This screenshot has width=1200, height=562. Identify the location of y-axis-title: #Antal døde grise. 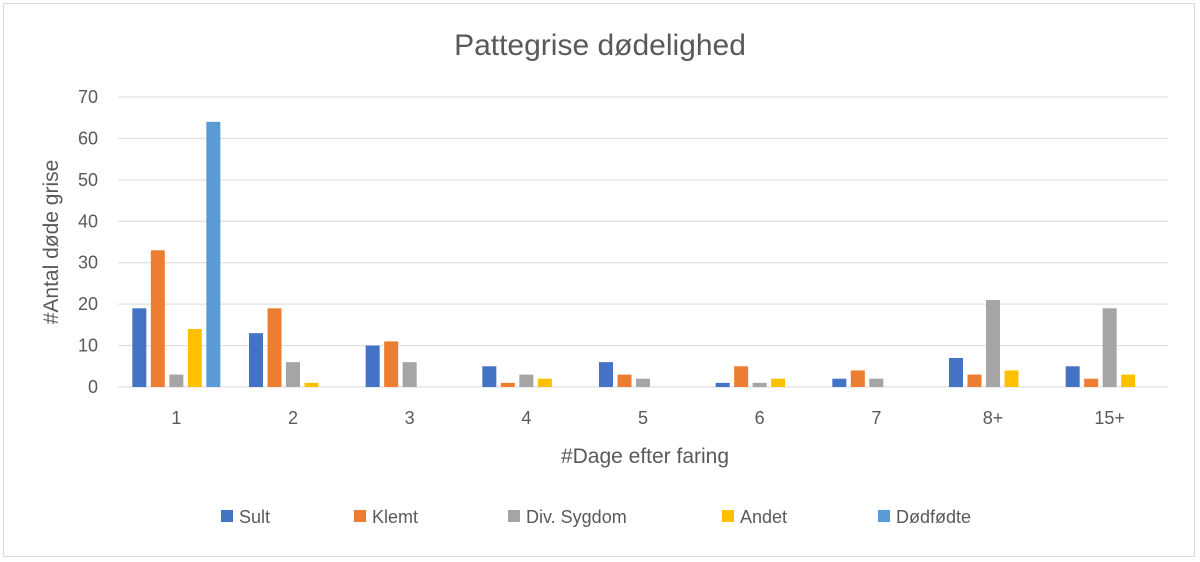
(51, 242).